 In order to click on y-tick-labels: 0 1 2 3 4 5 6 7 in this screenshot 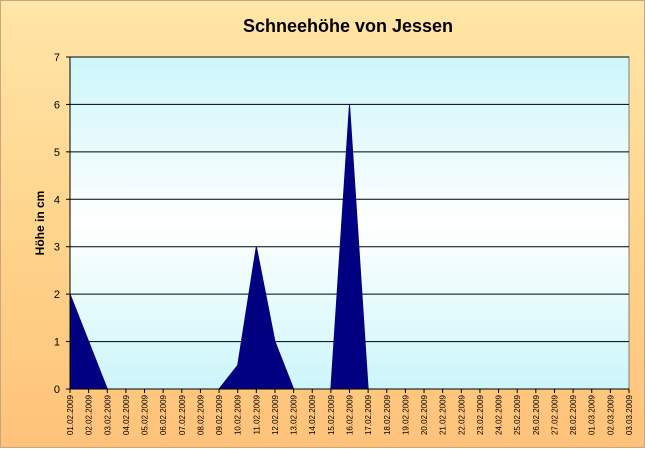, I will do `click(57, 224)`.